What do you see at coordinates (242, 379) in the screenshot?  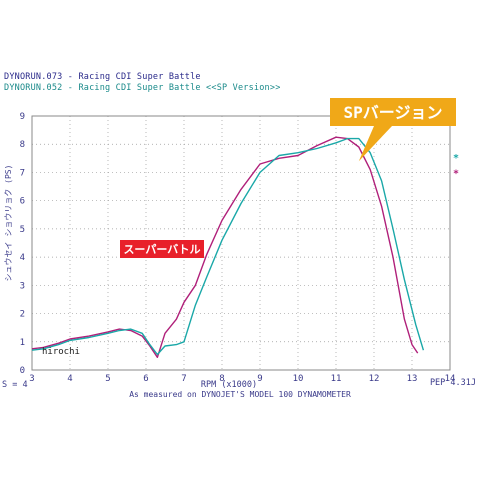 I see `x-tick-labels: 3 4 5 6 7 8 9 10 11 12 13 14` at bounding box center [242, 379].